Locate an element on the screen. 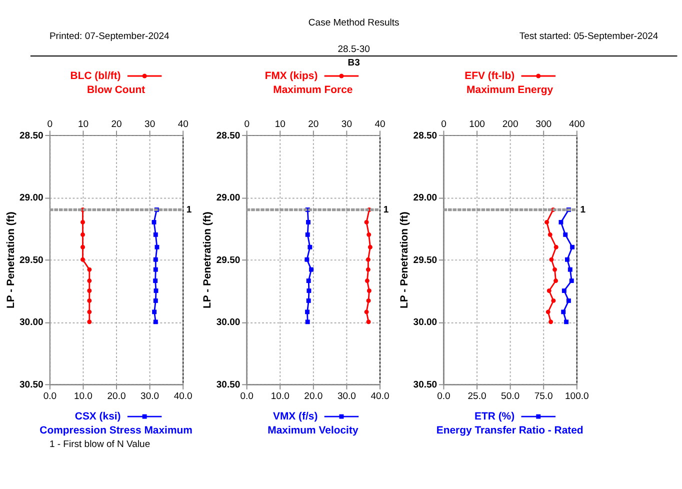  text: Test started: 05-September-2024 is located at coordinates (588, 36).